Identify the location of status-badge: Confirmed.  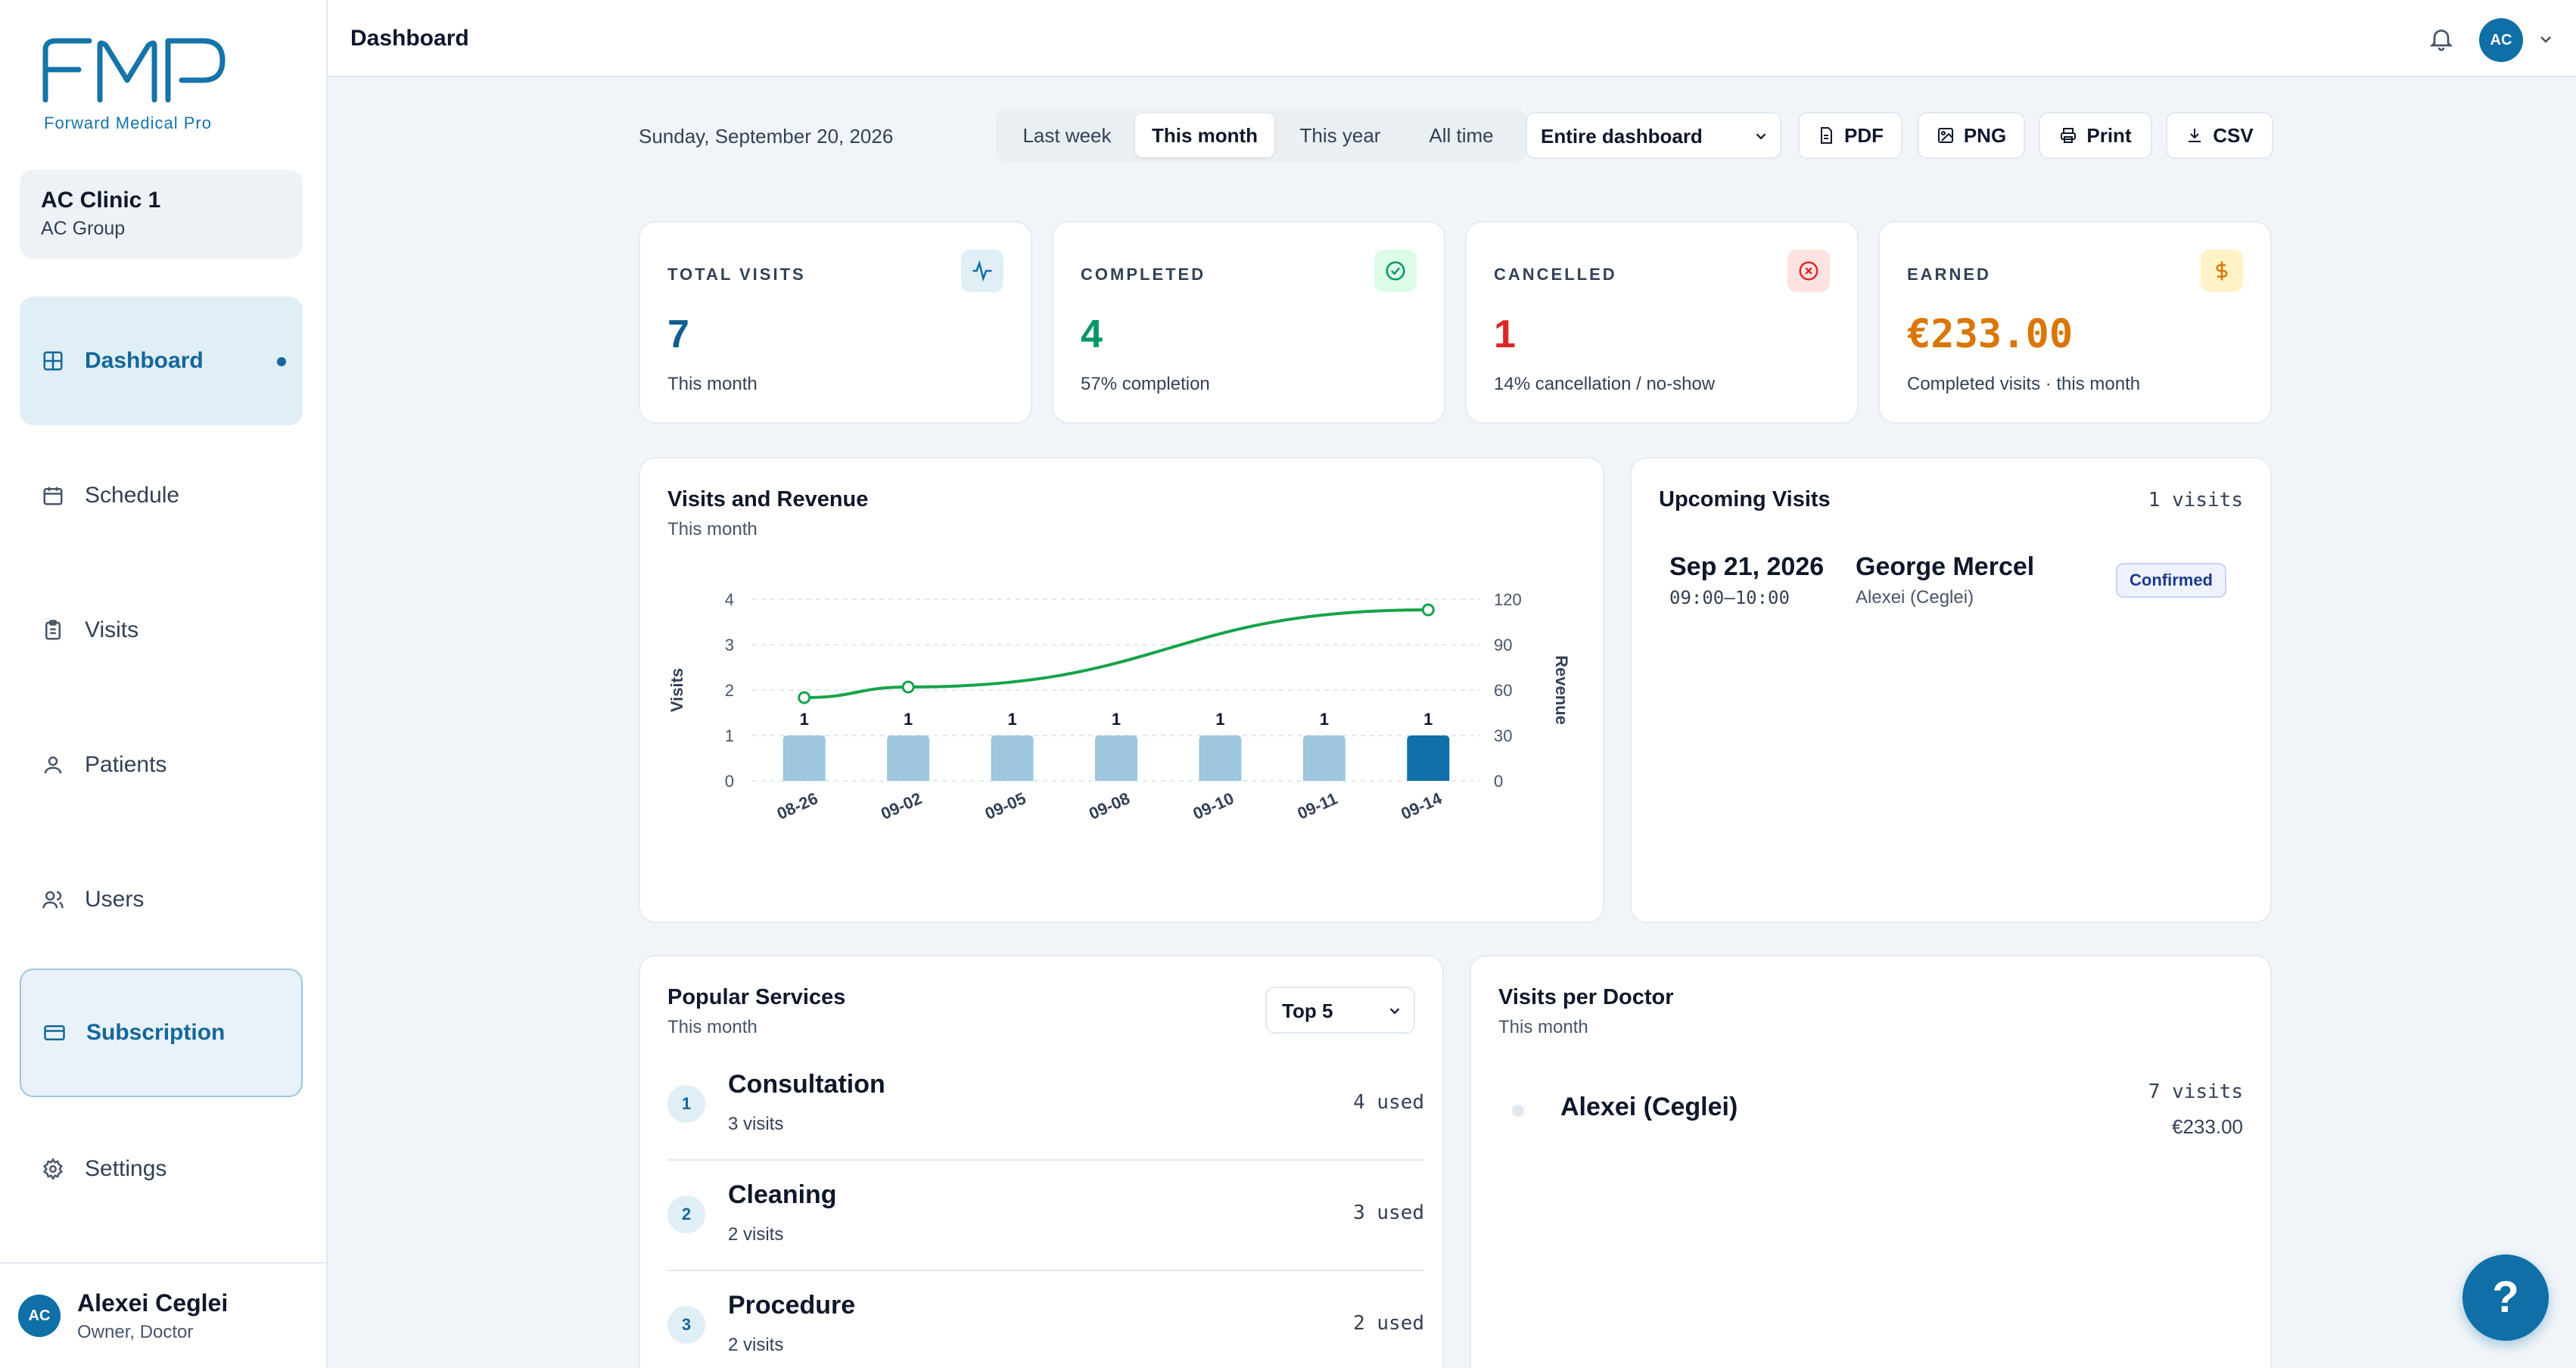
(2171, 580).